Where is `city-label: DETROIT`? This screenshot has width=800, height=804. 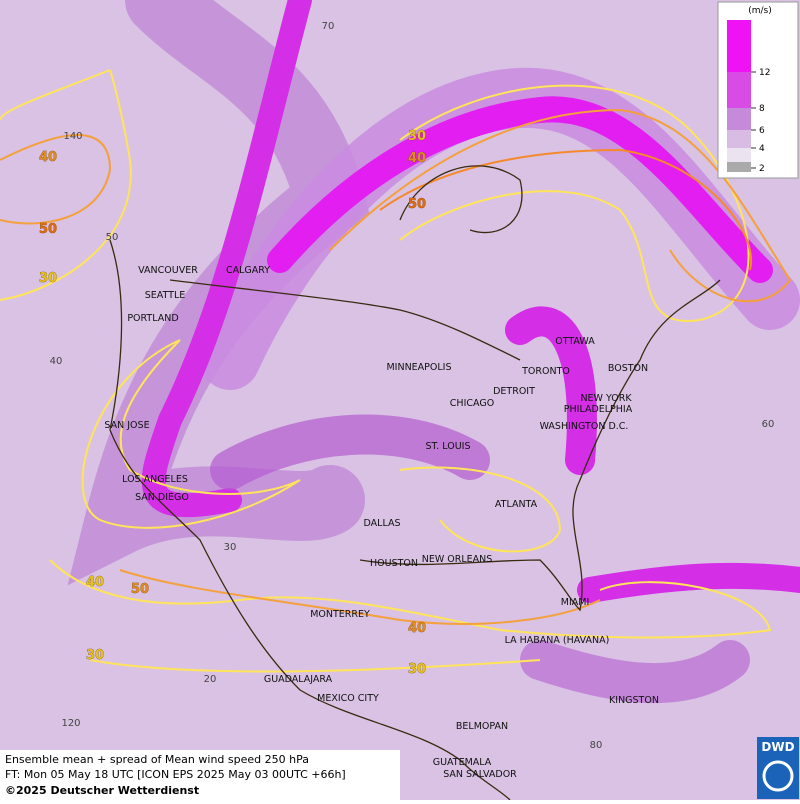
city-label: DETROIT is located at coordinates (514, 391).